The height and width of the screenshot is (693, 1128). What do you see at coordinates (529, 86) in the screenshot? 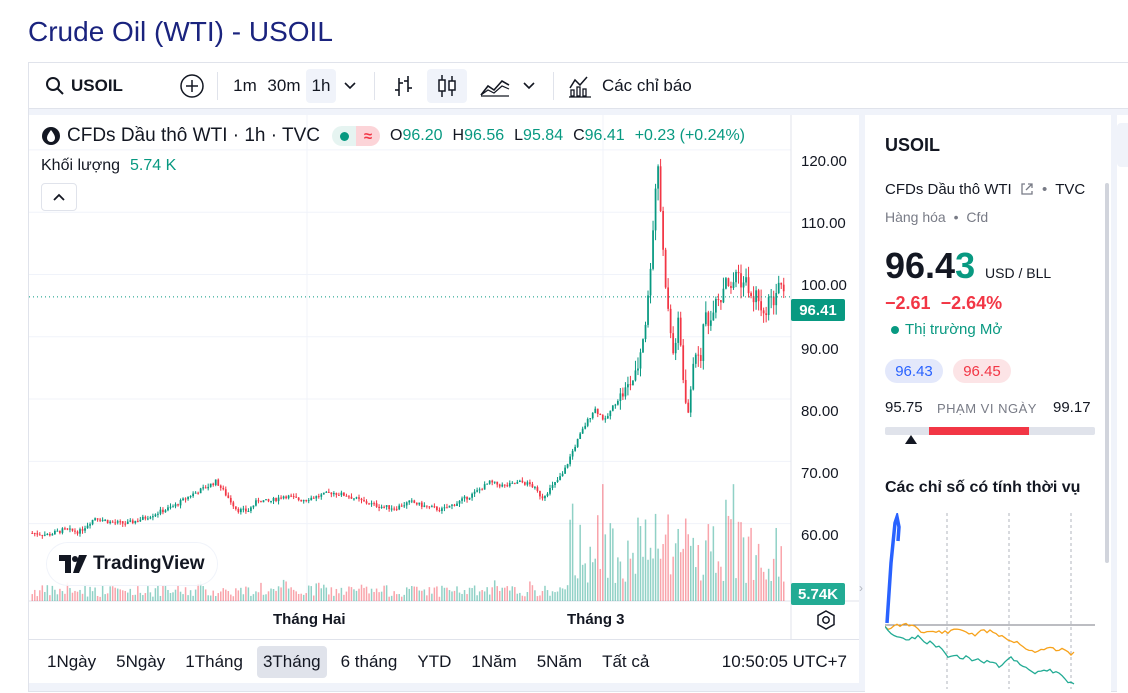
I see `chart-type-dropdown` at bounding box center [529, 86].